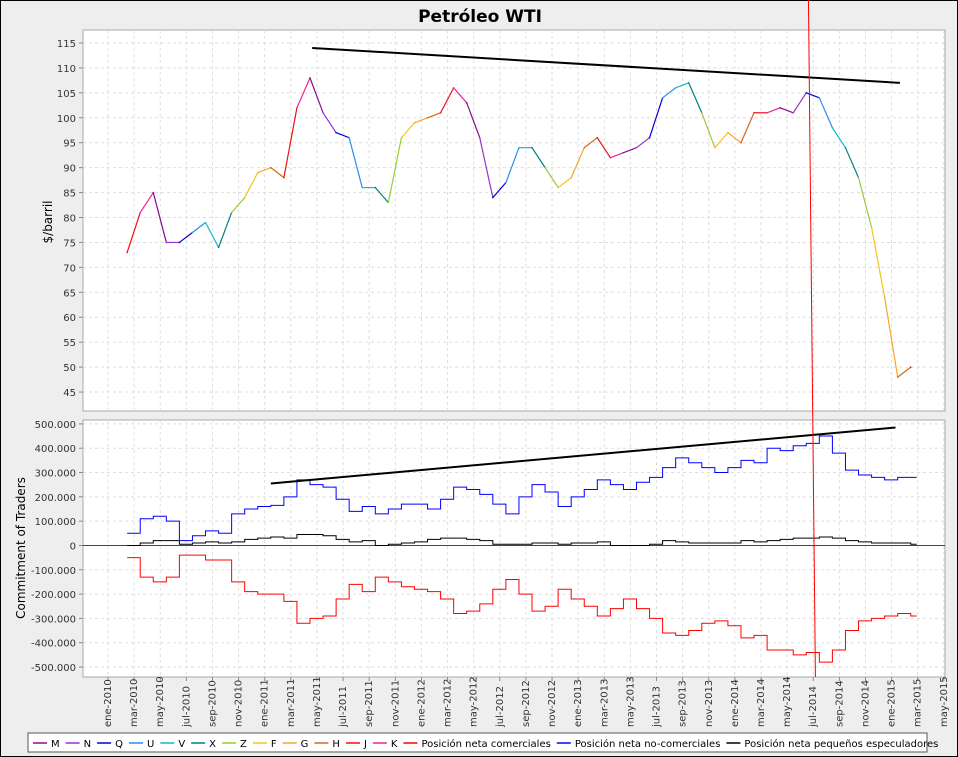 The image size is (958, 757). I want to click on y-tick-label: 110, so click(66, 69).